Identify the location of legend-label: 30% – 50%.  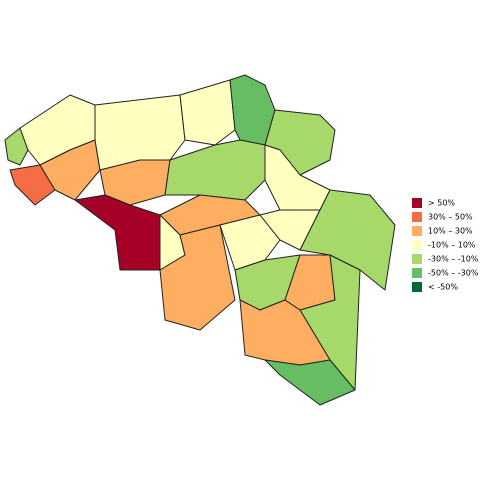
(450, 217).